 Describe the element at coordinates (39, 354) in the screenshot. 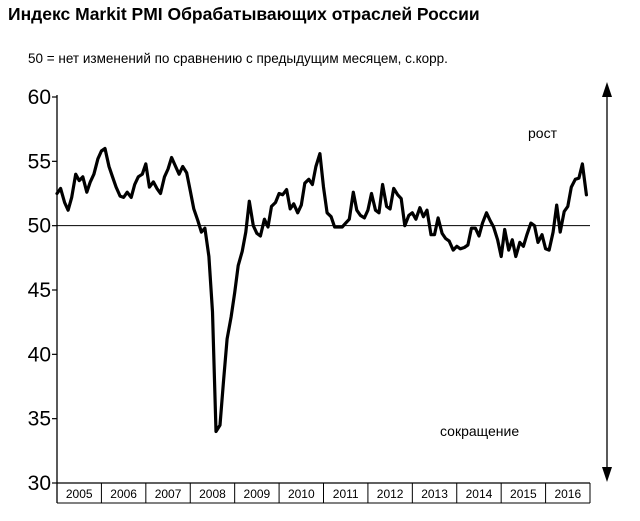

I see `y-tick-label: 40` at that location.